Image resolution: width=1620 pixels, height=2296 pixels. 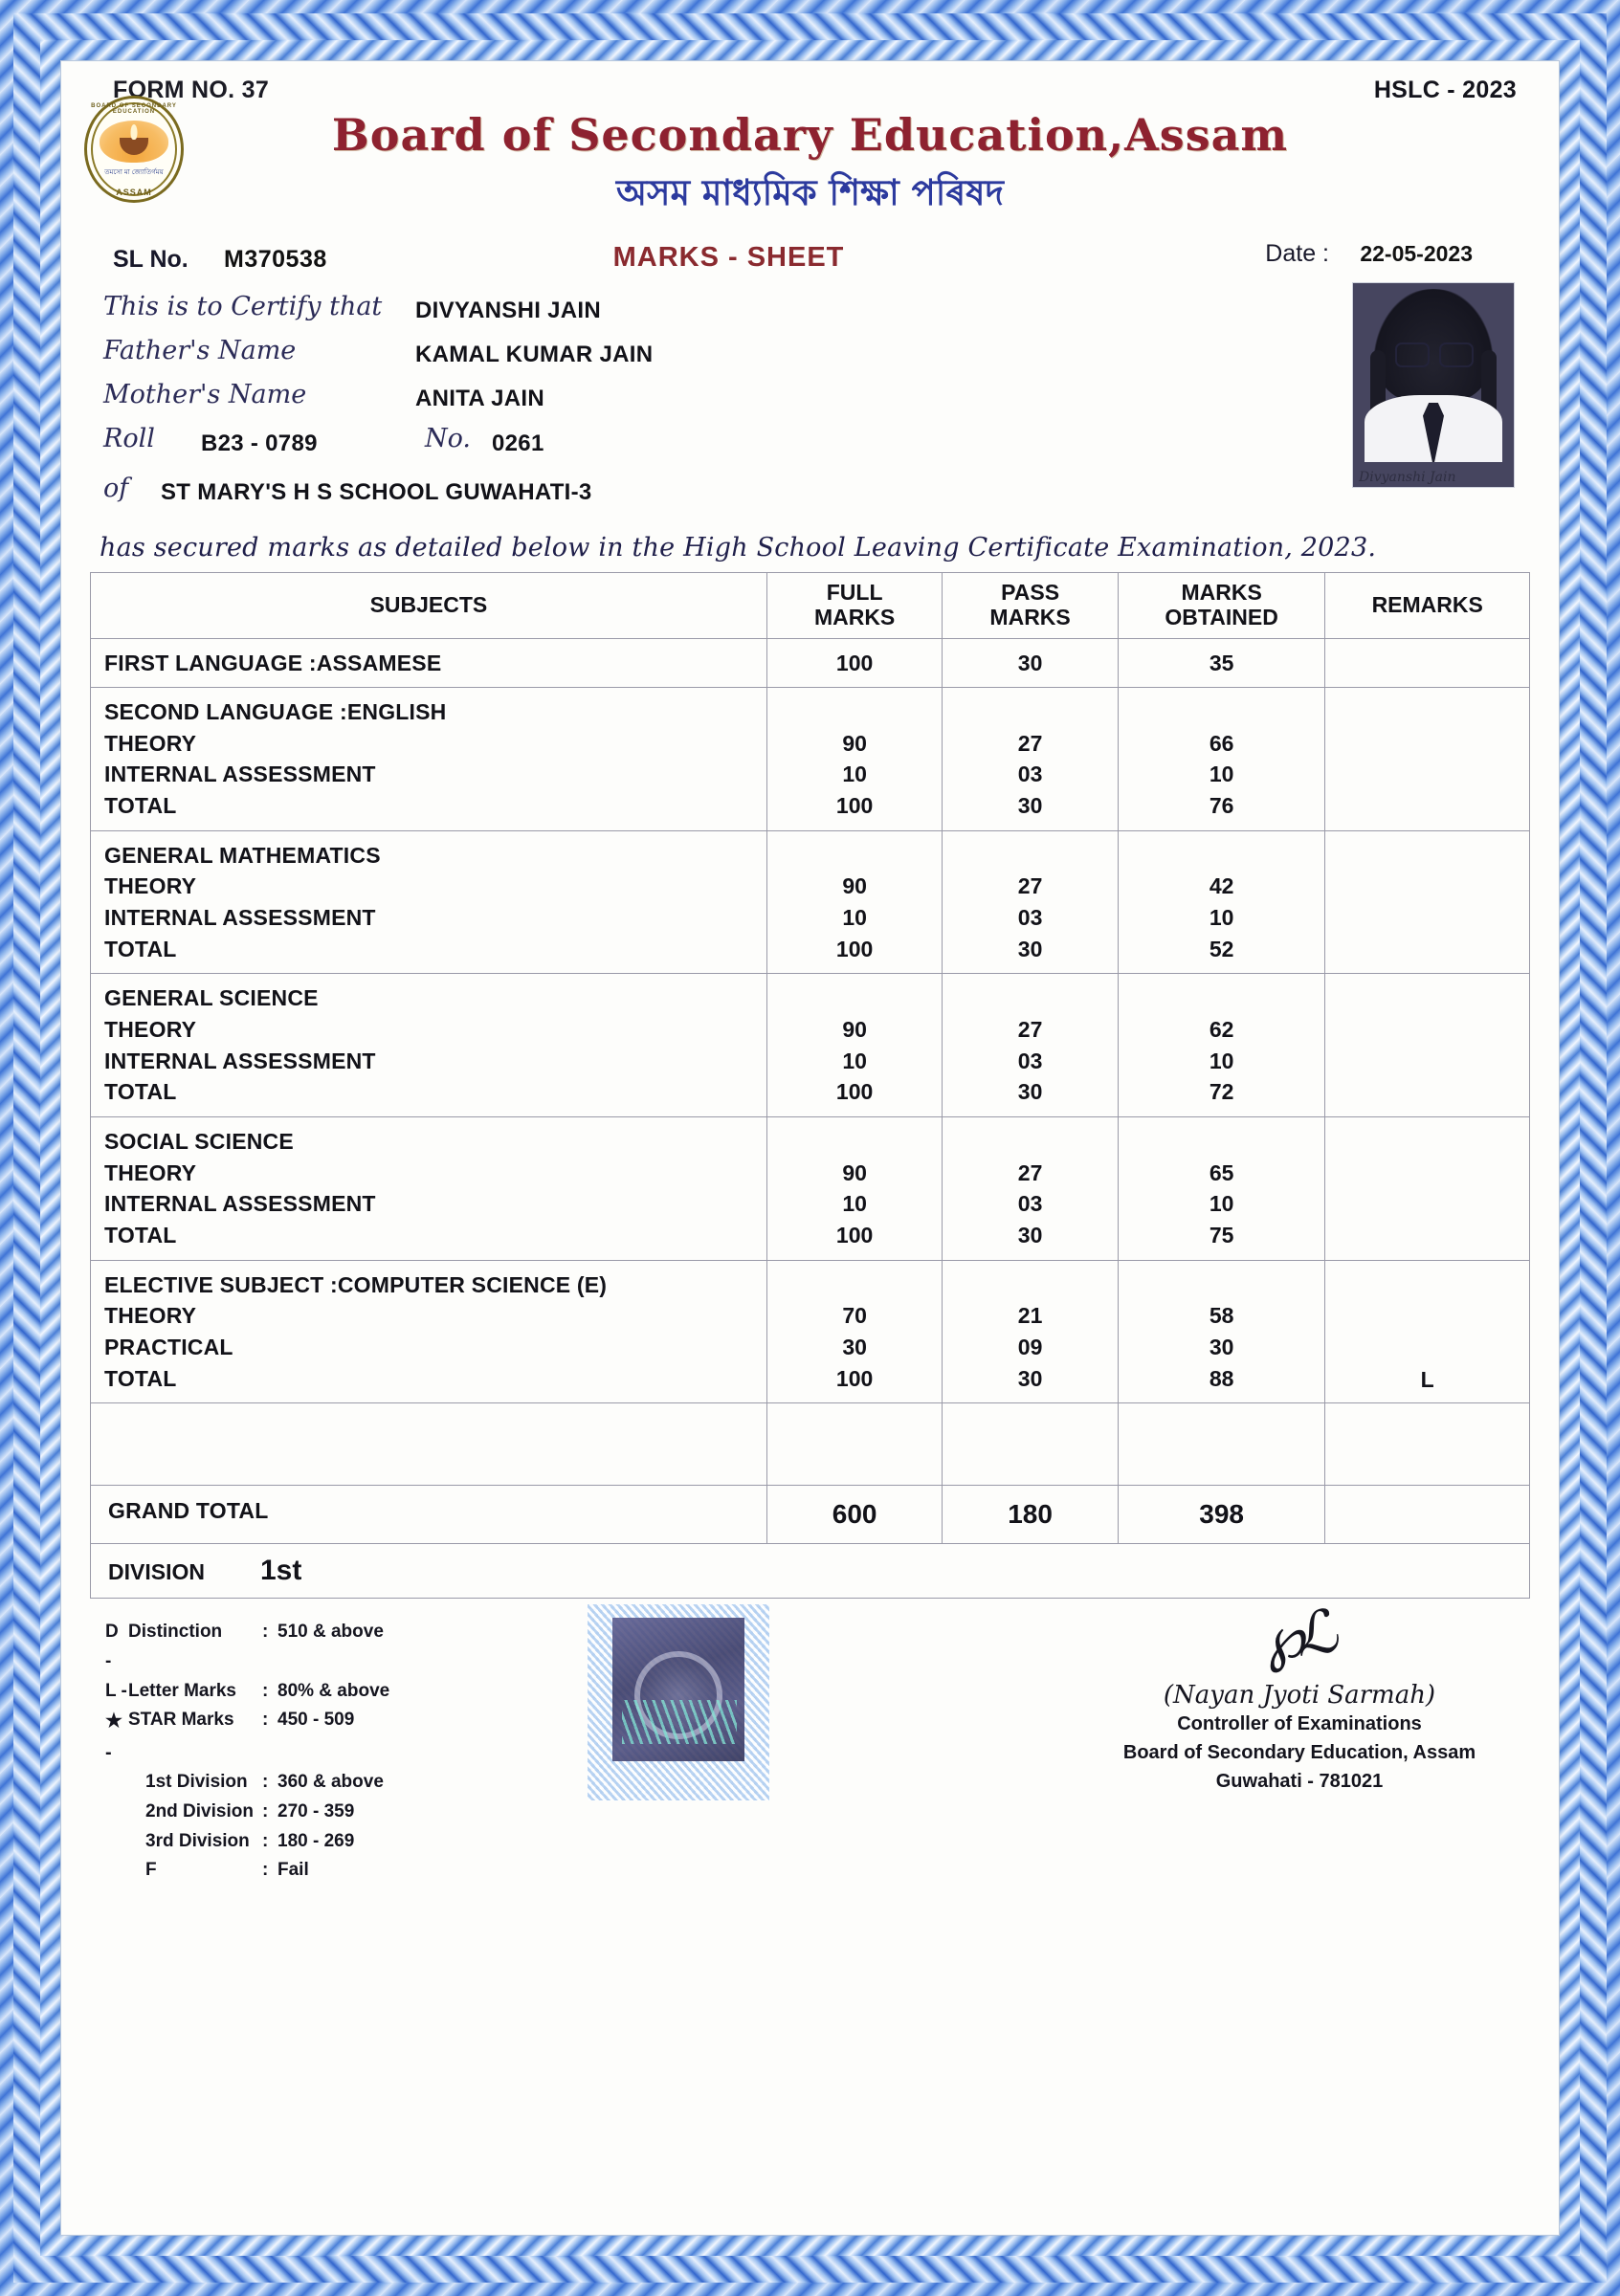 What do you see at coordinates (1221, 1172) in the screenshot?
I see `marks-obtained-cell-line-1: 65` at bounding box center [1221, 1172].